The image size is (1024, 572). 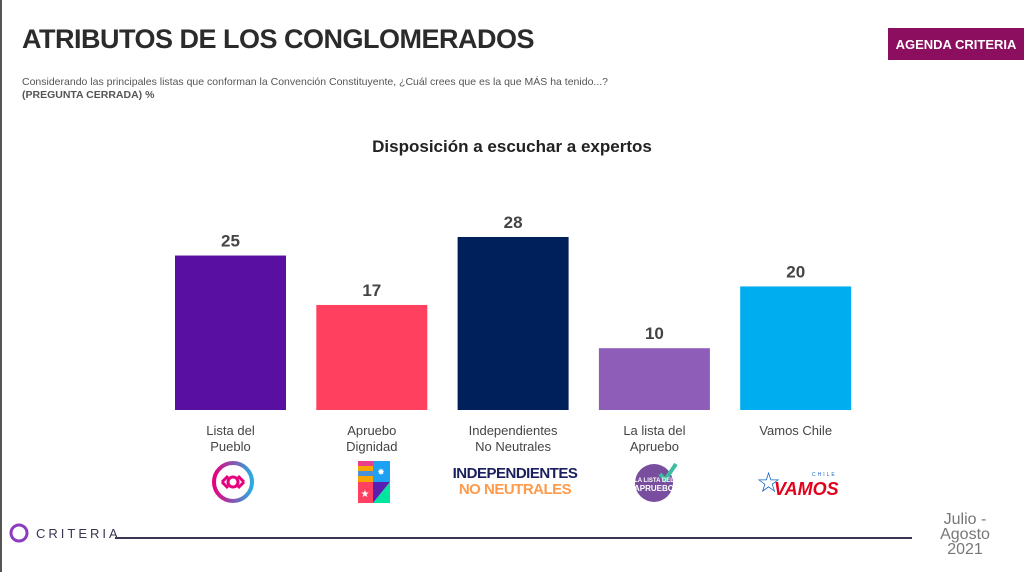 I want to click on la-lista-del-apruebo-logo: LA LISTA DEL APRUEBO, so click(x=656, y=482).